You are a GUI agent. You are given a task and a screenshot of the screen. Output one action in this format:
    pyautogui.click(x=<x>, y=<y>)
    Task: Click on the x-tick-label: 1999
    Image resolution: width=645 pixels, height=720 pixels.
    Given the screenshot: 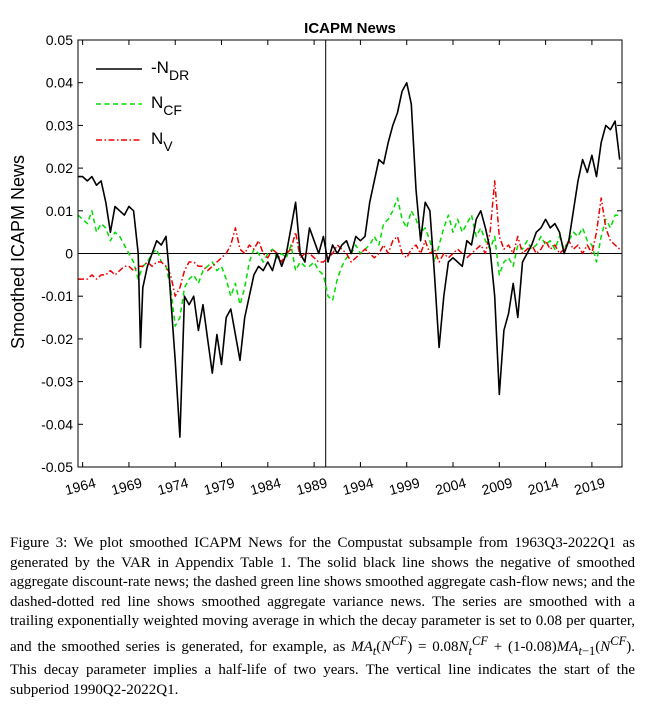 What is the action you would take?
    pyautogui.click(x=404, y=486)
    